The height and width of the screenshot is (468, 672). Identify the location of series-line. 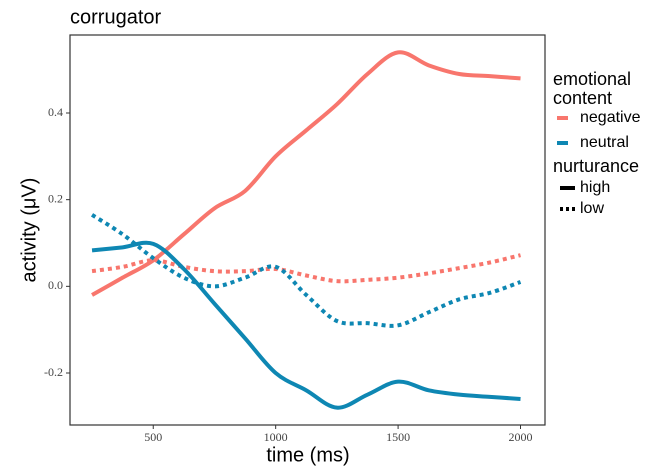
(306, 268).